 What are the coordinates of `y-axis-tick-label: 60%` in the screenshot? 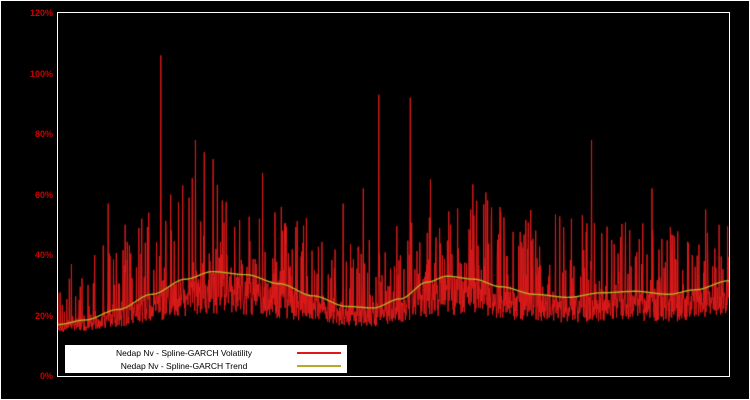 It's located at (43, 194).